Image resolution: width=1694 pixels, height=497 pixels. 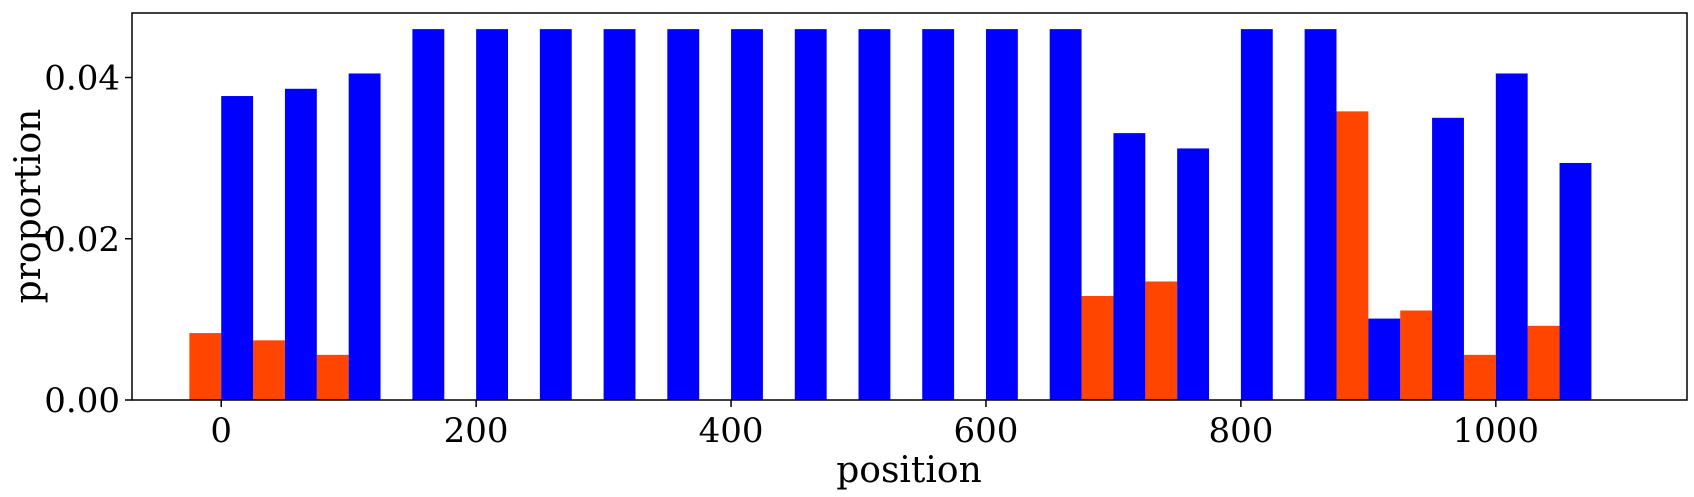 I want to click on x-axis-ticks: 0 200 400 600 800 1000, so click(x=874, y=425).